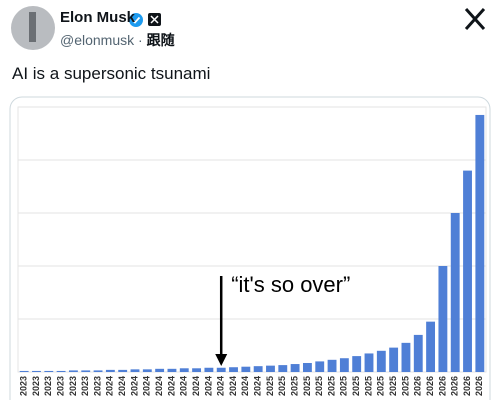 Image resolution: width=500 pixels, height=400 pixels. Describe the element at coordinates (160, 40) in the screenshot. I see `follow-button: 跟随` at that location.